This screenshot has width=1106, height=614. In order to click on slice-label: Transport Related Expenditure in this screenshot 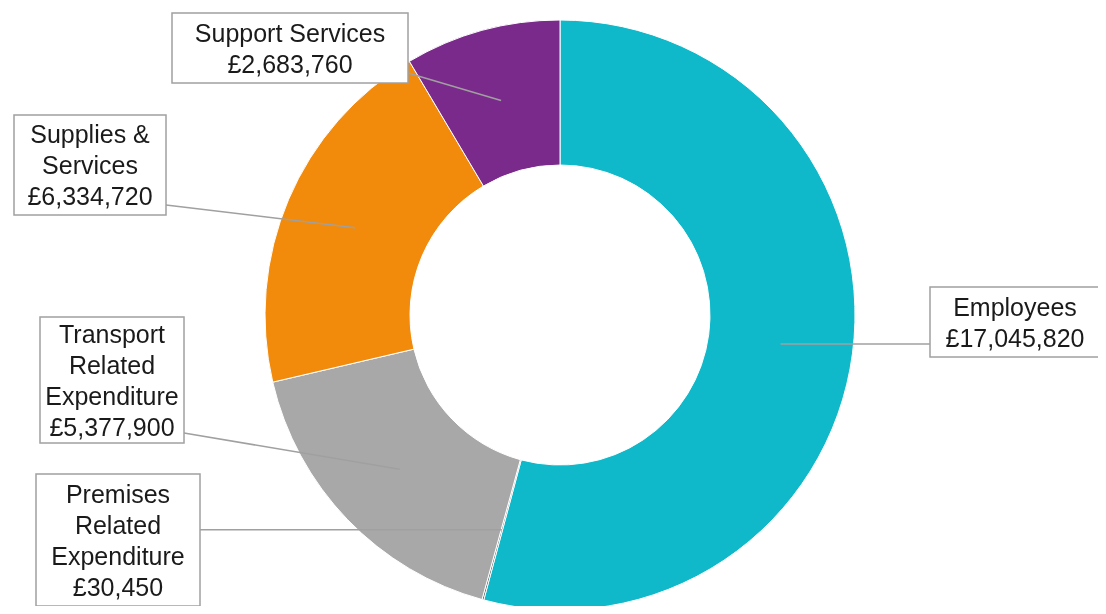, I will do `click(112, 364)`.